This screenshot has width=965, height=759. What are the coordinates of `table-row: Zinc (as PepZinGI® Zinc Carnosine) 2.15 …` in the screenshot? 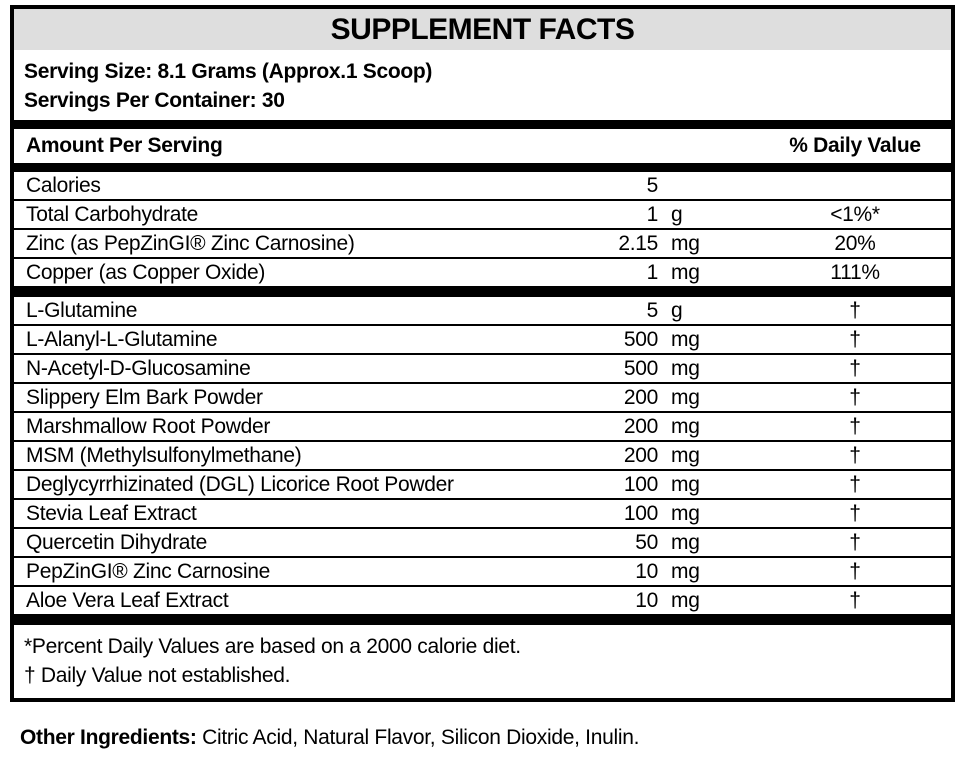 It's located at (482, 244).